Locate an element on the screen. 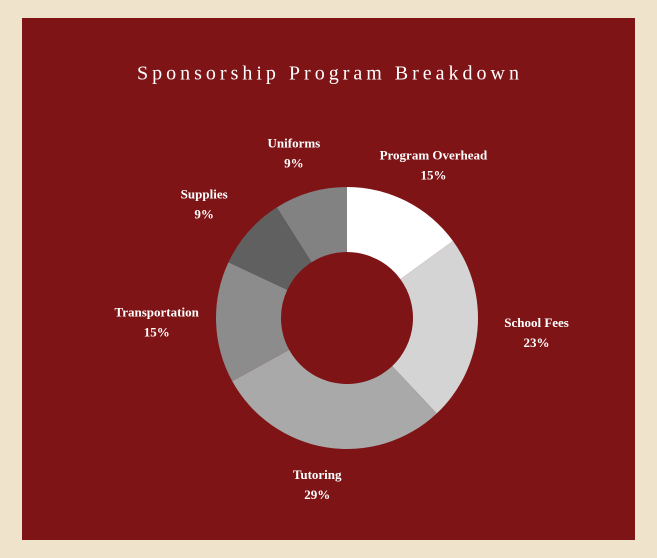  slice-label: Program Overhead is located at coordinates (434, 155).